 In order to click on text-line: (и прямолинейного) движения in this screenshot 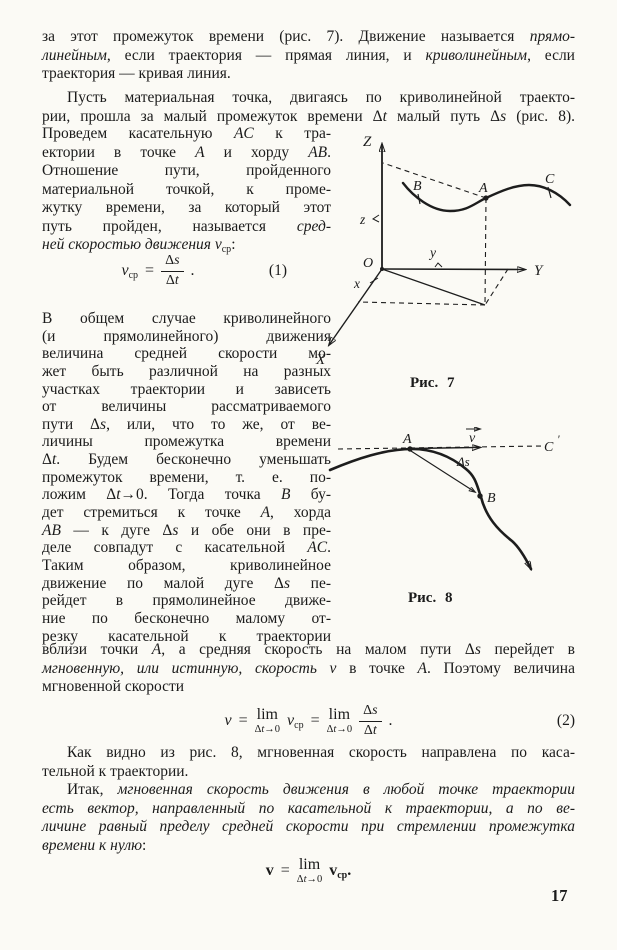, I will do `click(186, 336)`.